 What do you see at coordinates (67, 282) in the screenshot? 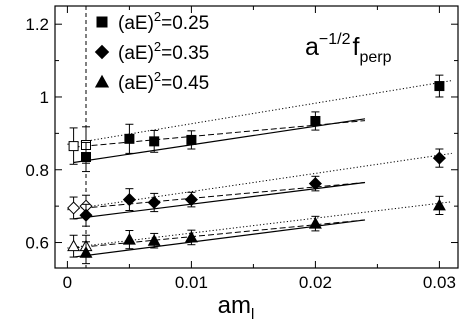
I see `x-tick-label: 0` at bounding box center [67, 282].